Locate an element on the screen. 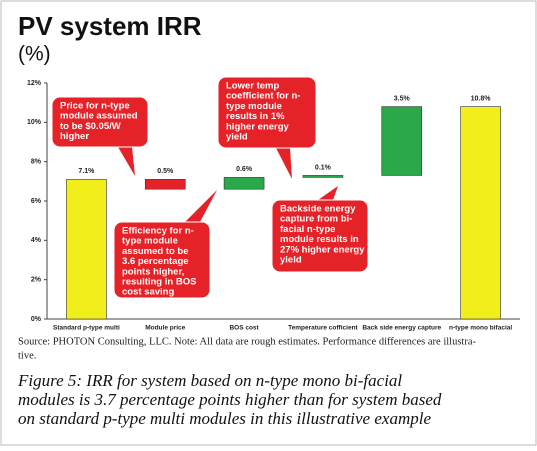 Image resolution: width=537 pixels, height=451 pixels. x-tick-label: Module price is located at coordinates (165, 328).